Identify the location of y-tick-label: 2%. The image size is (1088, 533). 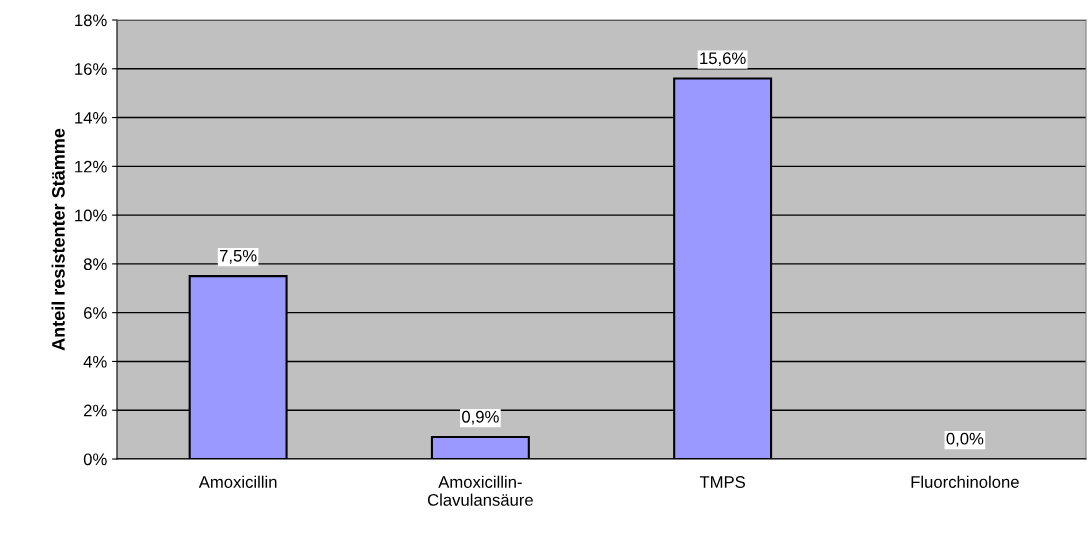
(95, 410).